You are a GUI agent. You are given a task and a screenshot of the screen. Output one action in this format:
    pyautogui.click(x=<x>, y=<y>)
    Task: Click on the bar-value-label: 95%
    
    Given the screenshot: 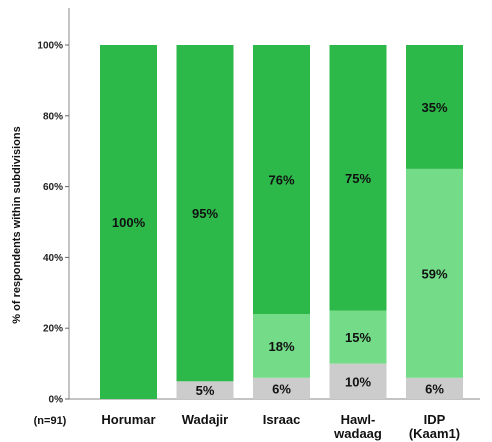 What is the action you would take?
    pyautogui.click(x=205, y=213)
    